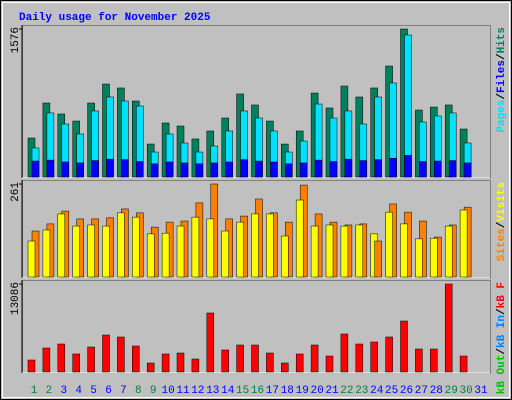 This screenshot has height=400, width=512. Describe the element at coordinates (93, 391) in the screenshot. I see `x-tick-label: 5` at that location.